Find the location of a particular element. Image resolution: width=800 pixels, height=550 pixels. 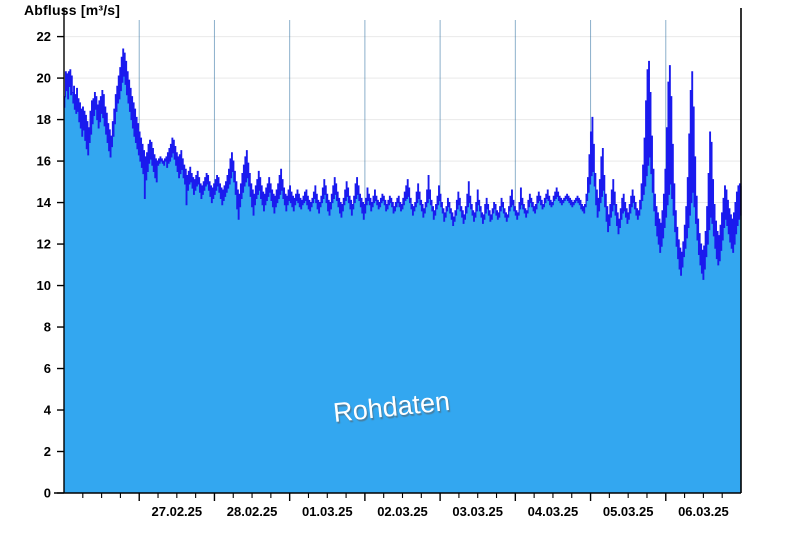

y-axis-tick-labels: 0 2 4 6 8 10 12 14 16 18 20 22 is located at coordinates (44, 264).